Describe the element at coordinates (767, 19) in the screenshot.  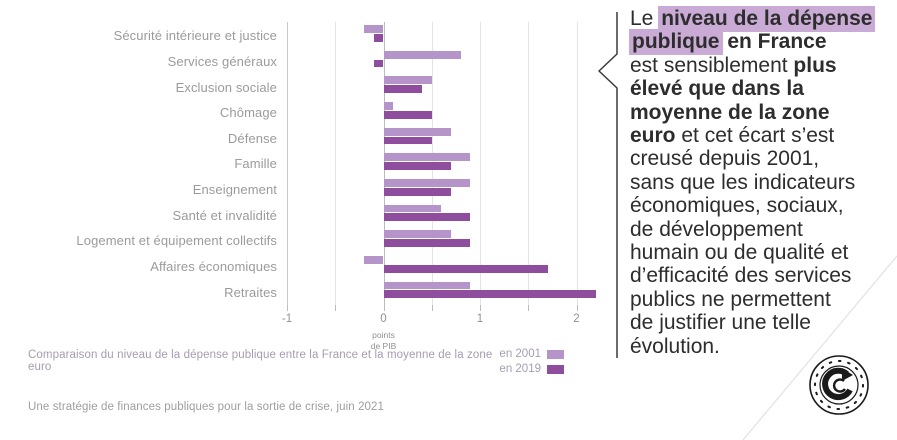
I see `annotation-segment: niveau de la dépense` at that location.